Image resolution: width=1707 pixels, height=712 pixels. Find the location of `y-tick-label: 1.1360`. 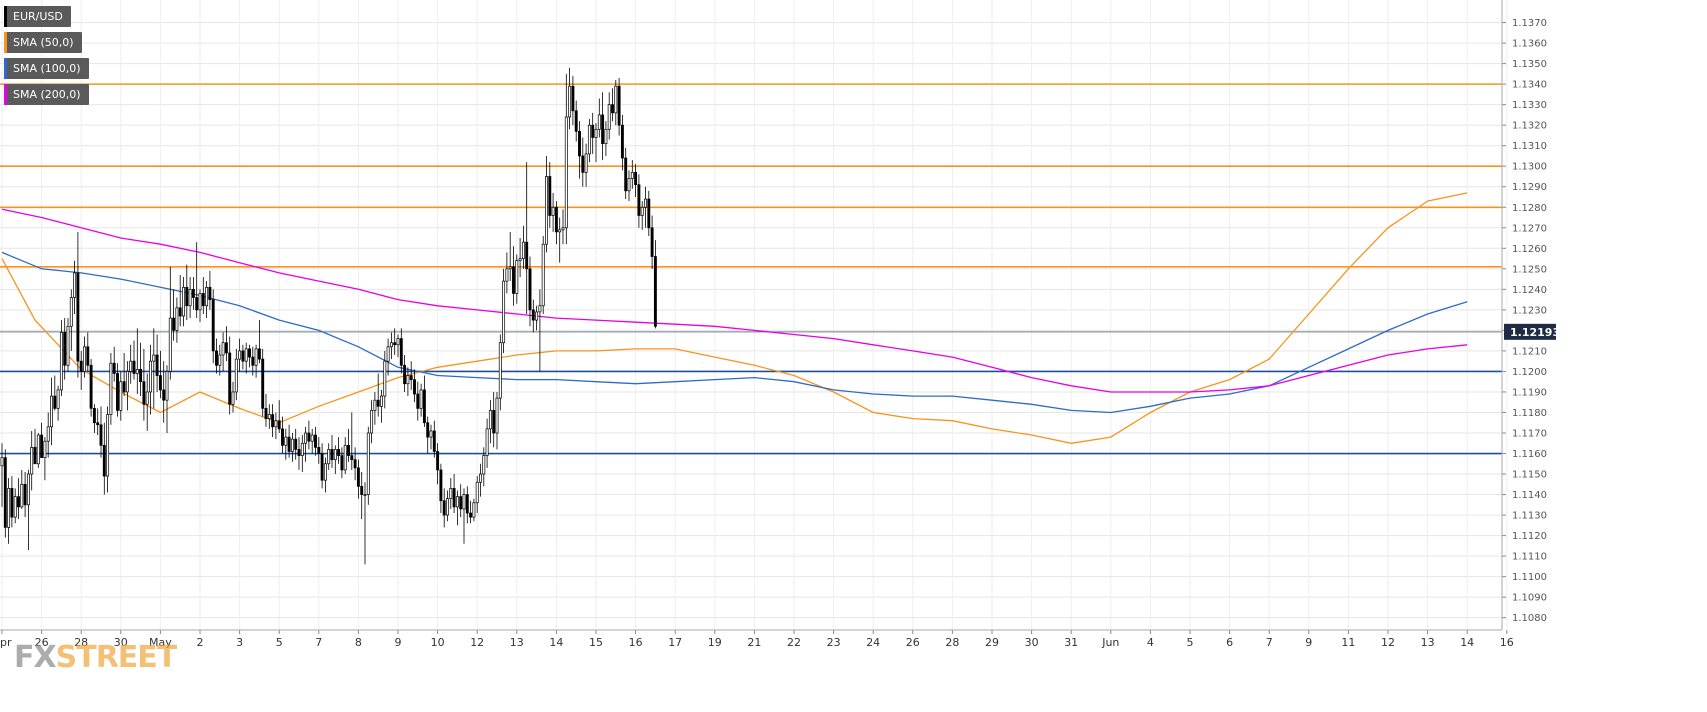

y-tick-label: 1.1360 is located at coordinates (1529, 44).